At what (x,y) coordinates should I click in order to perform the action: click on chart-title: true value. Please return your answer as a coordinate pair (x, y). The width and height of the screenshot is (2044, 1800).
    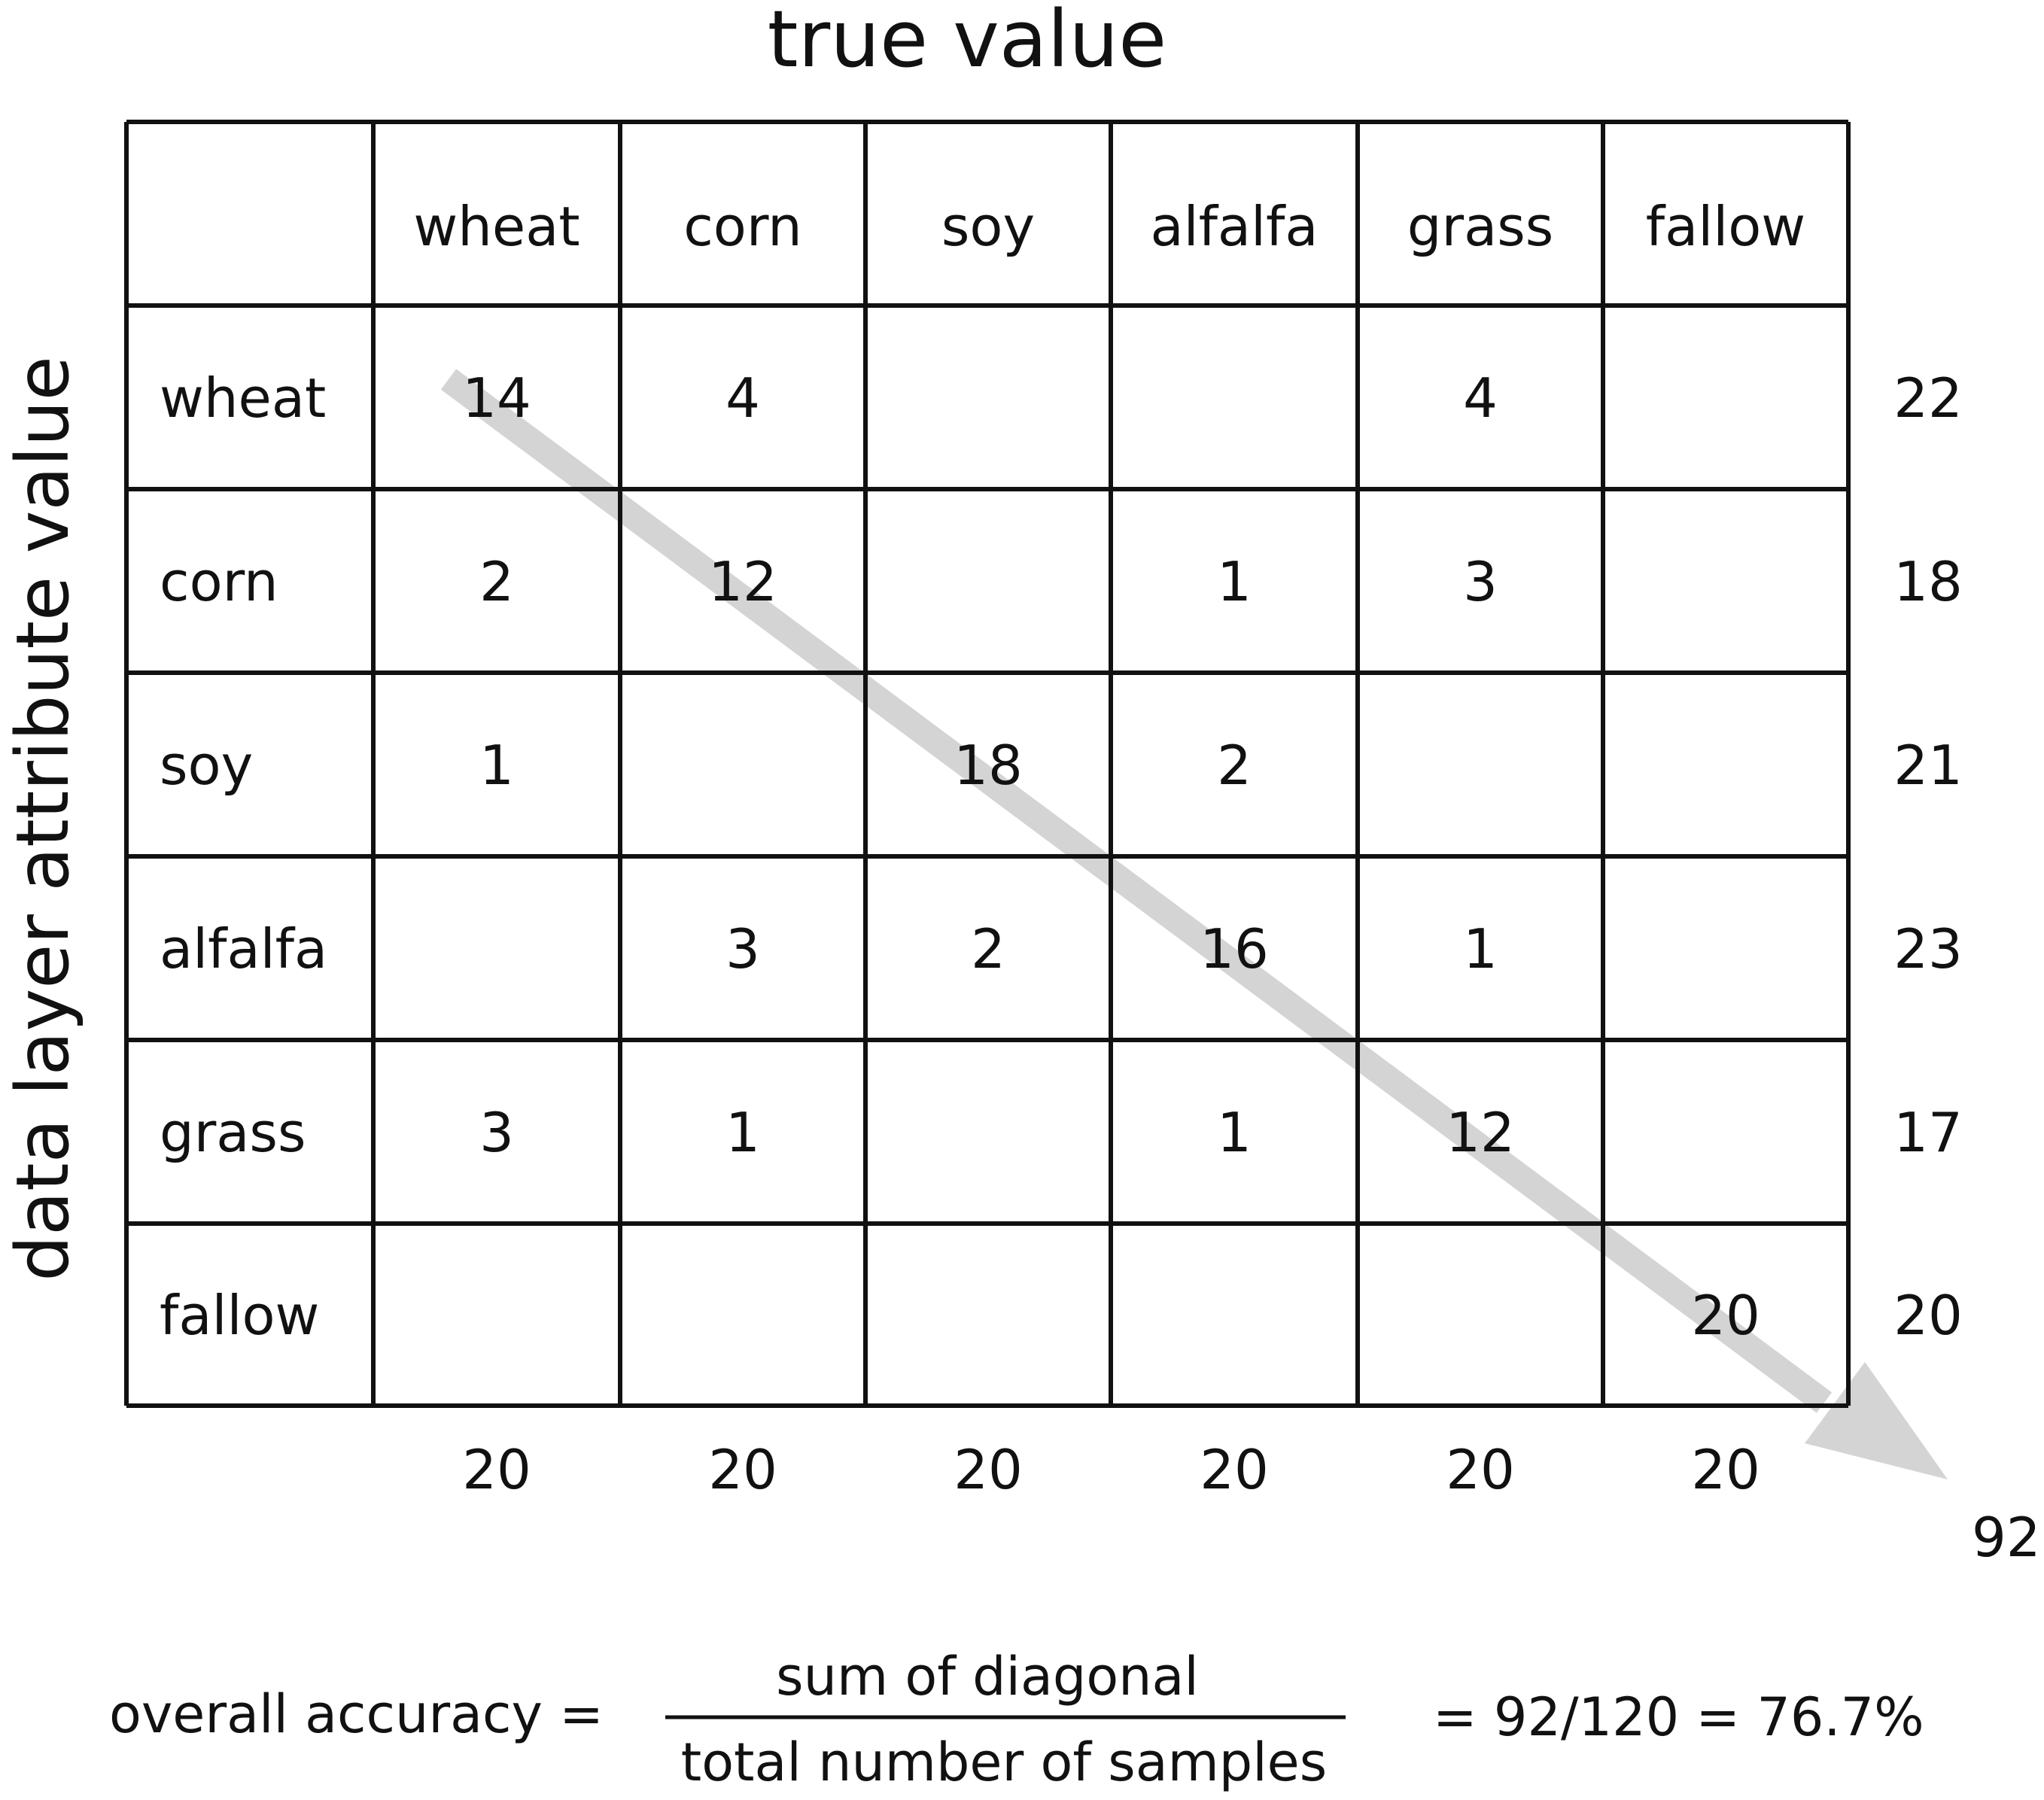
    Looking at the image, I should click on (967, 42).